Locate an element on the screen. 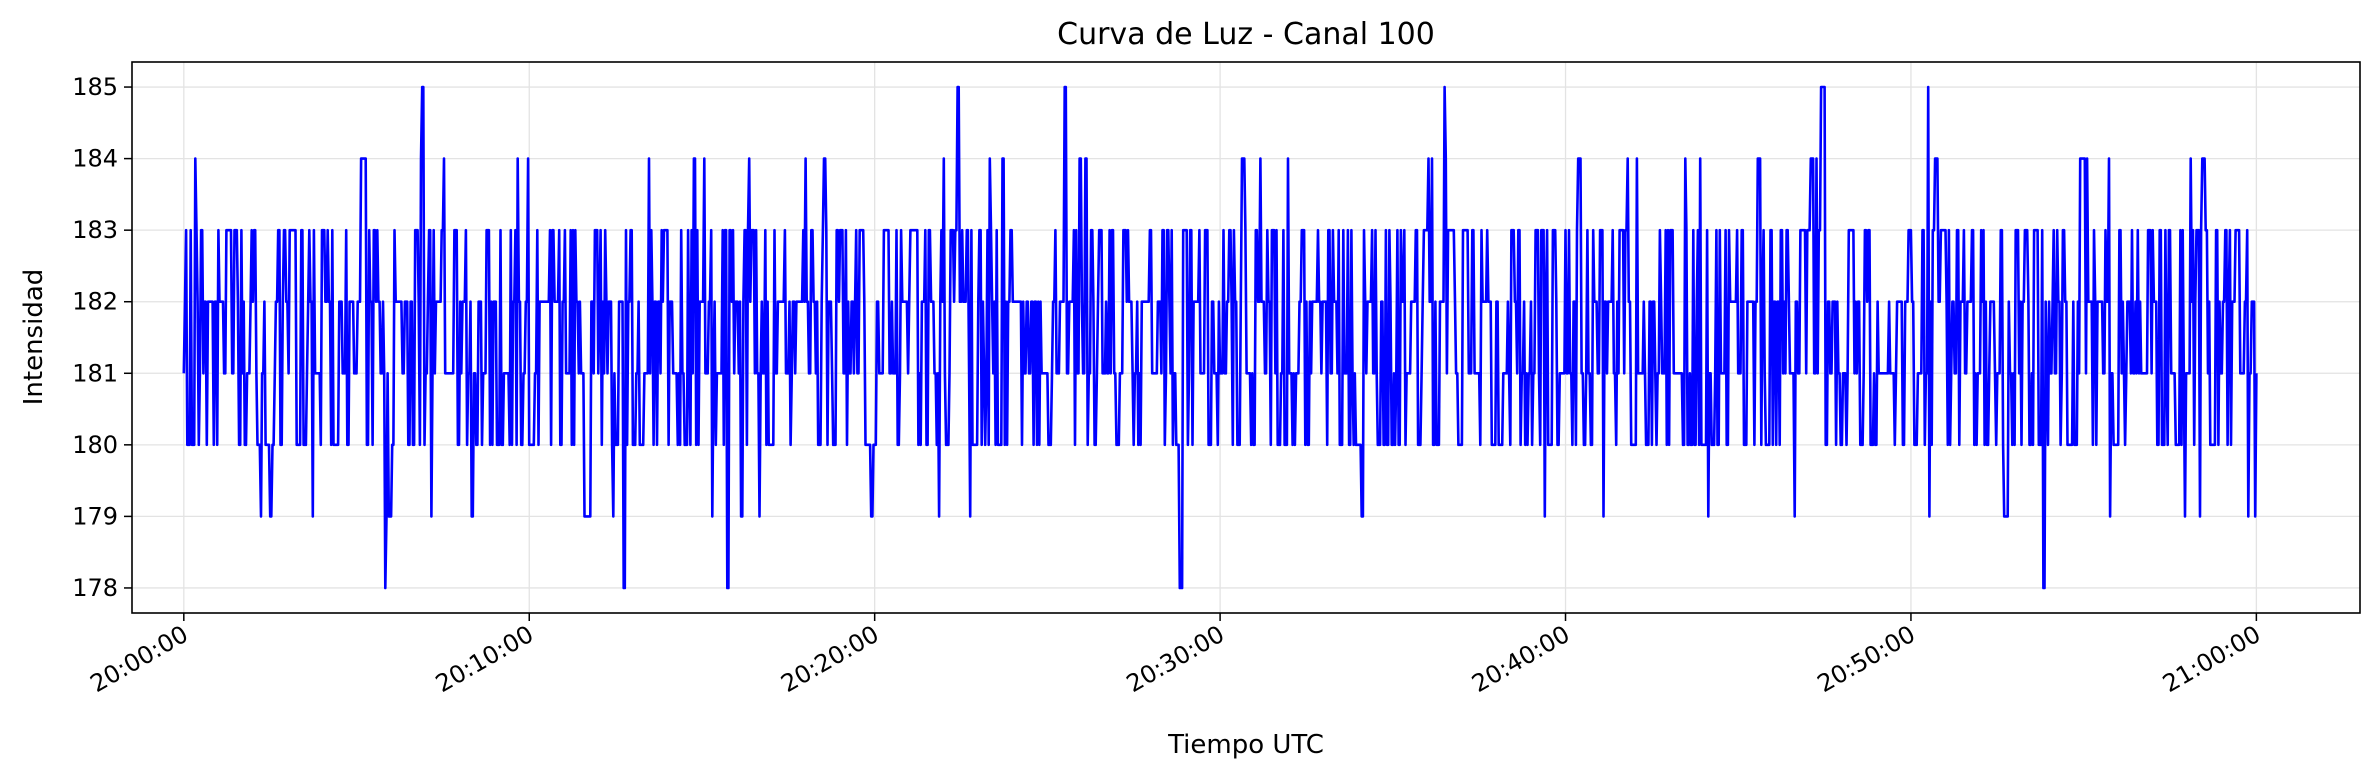  y-tick-label: 184 is located at coordinates (95, 159).